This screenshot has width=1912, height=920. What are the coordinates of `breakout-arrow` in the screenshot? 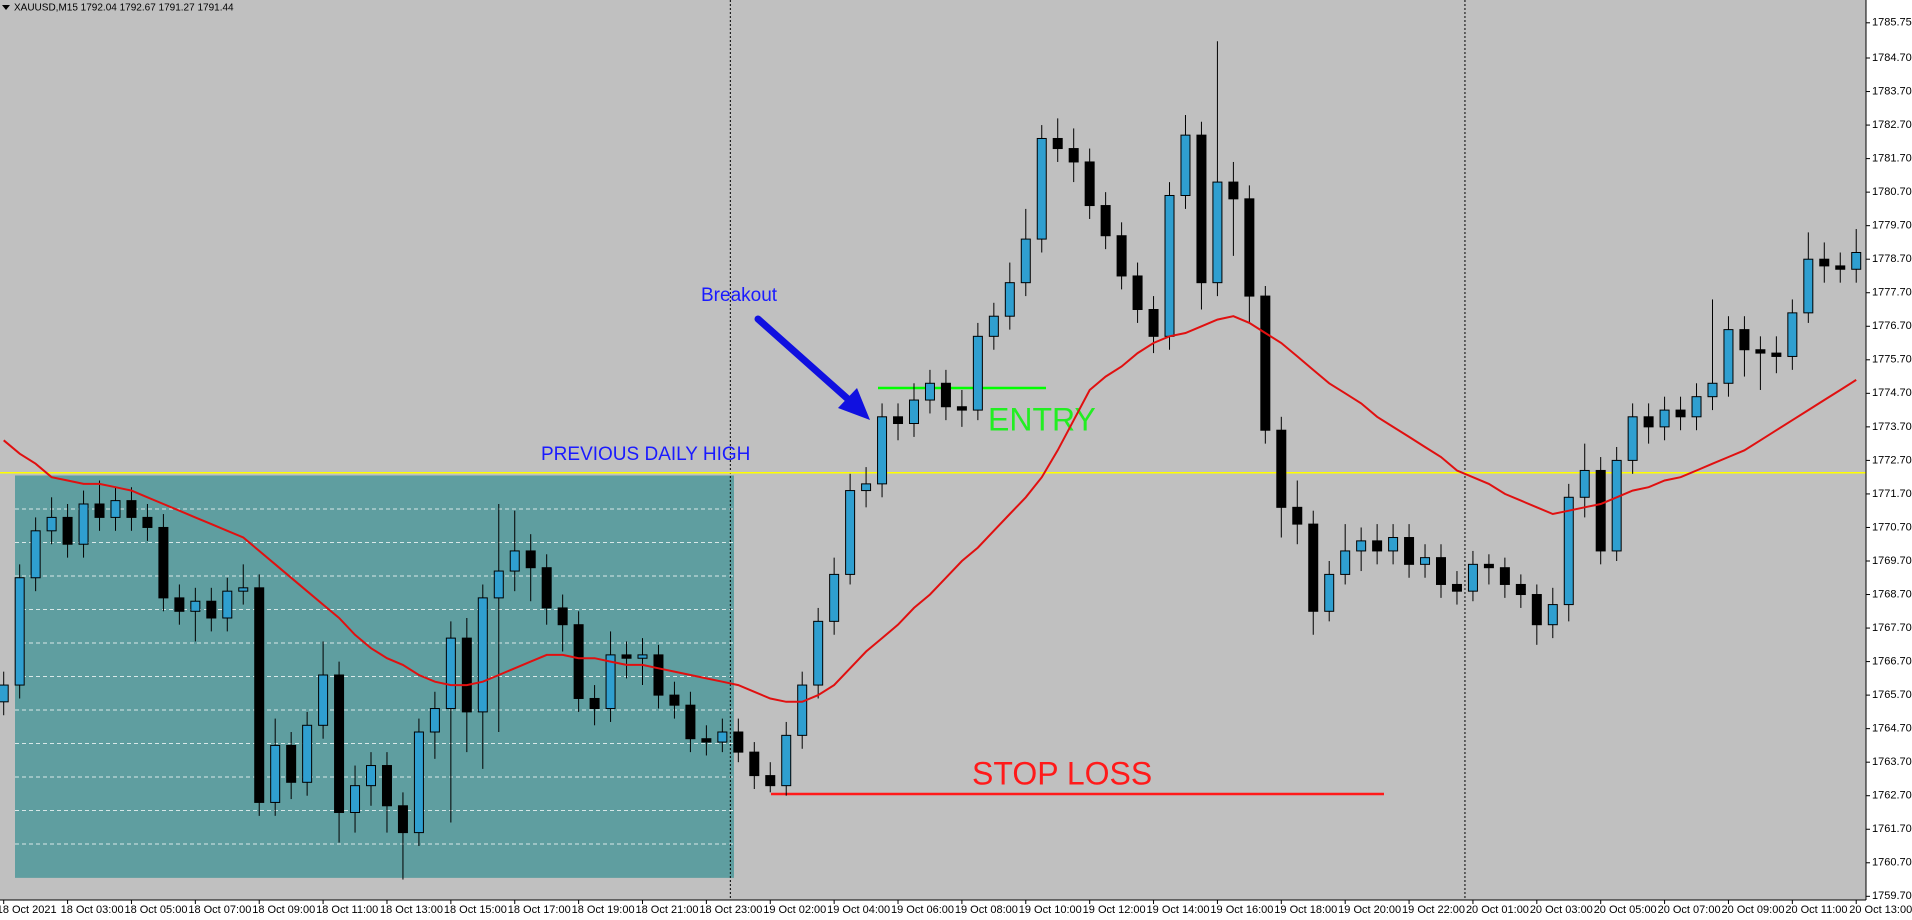 It's located at (808, 363).